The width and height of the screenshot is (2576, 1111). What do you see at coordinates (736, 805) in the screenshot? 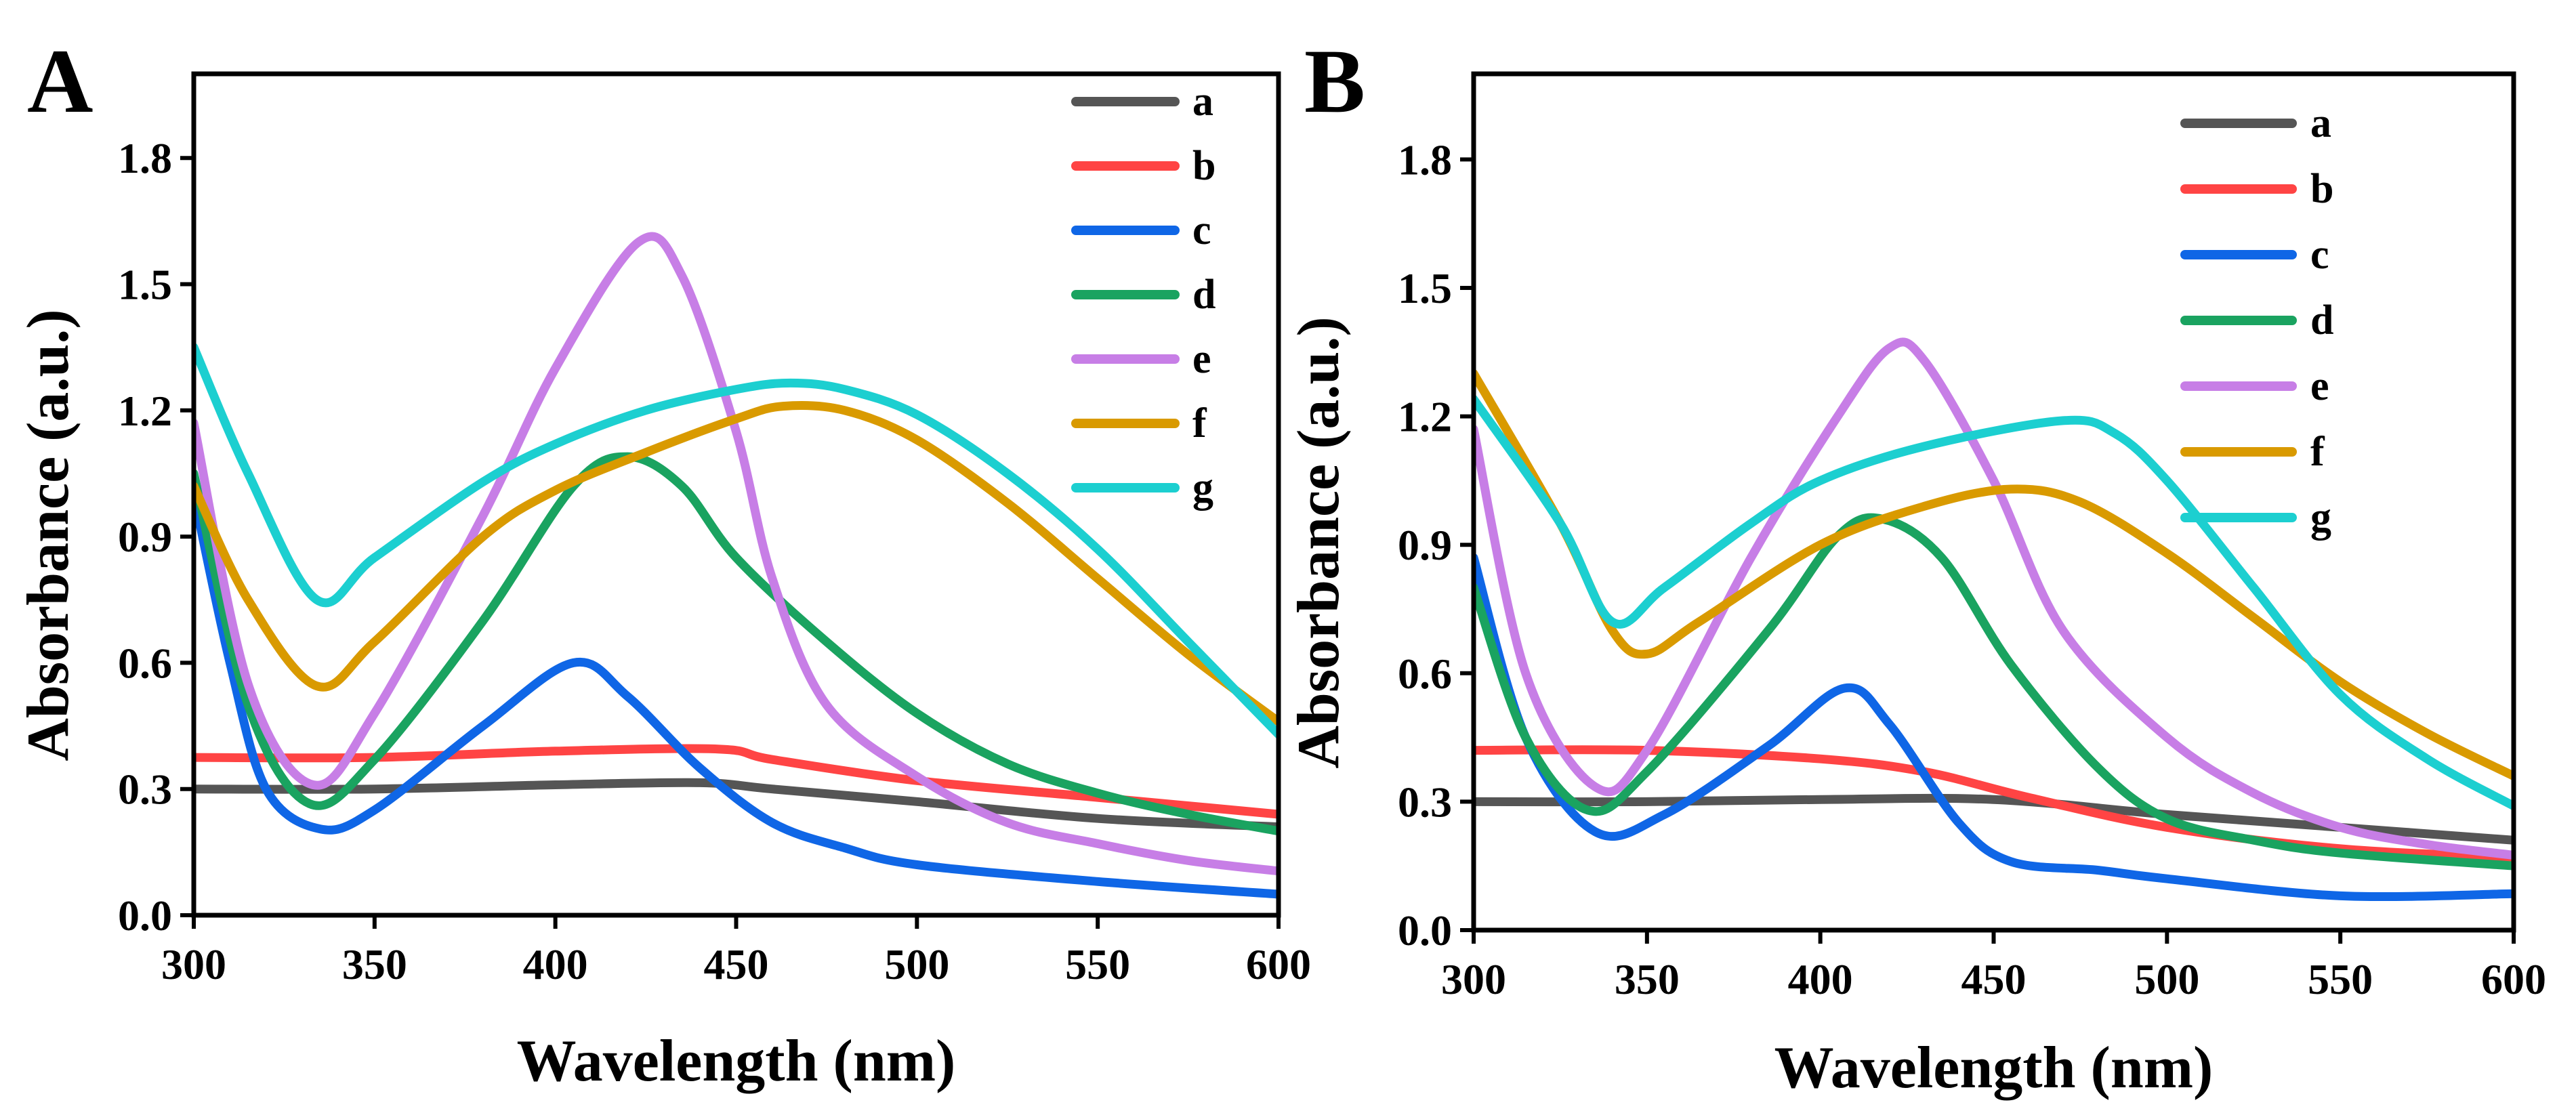
I see `series-line-a` at bounding box center [736, 805].